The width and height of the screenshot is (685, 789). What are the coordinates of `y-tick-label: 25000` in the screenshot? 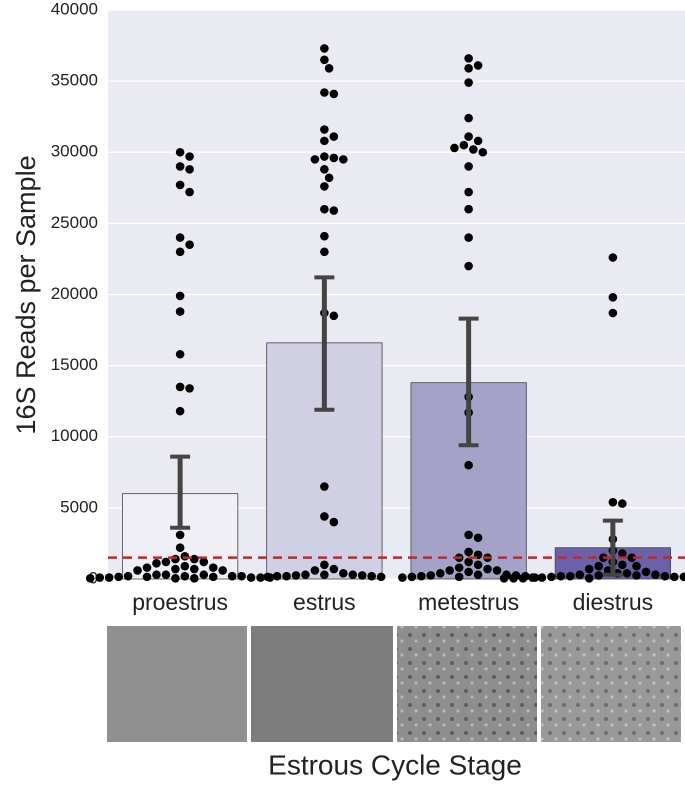 It's located at (74, 222).